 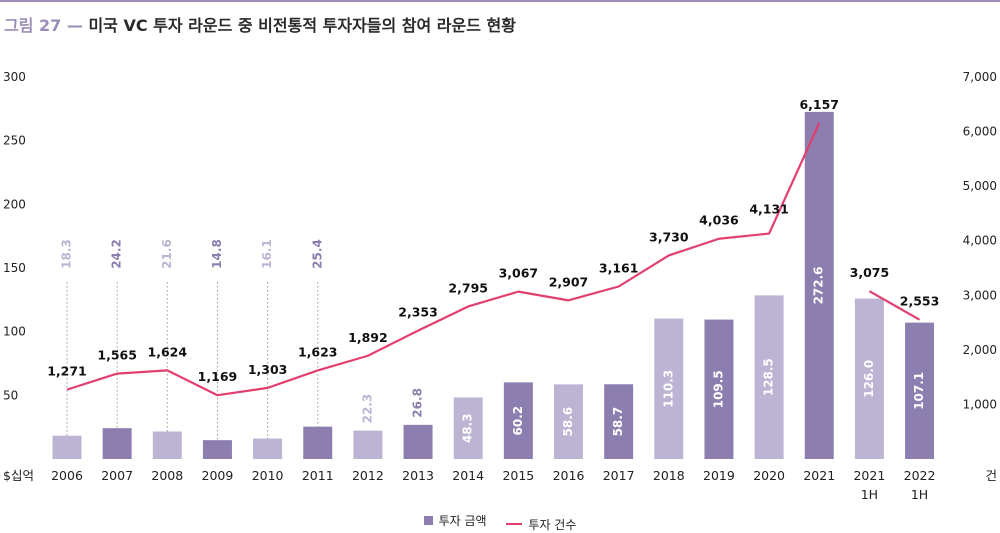 I want to click on right-axis-tick: 1,000, so click(x=980, y=404).